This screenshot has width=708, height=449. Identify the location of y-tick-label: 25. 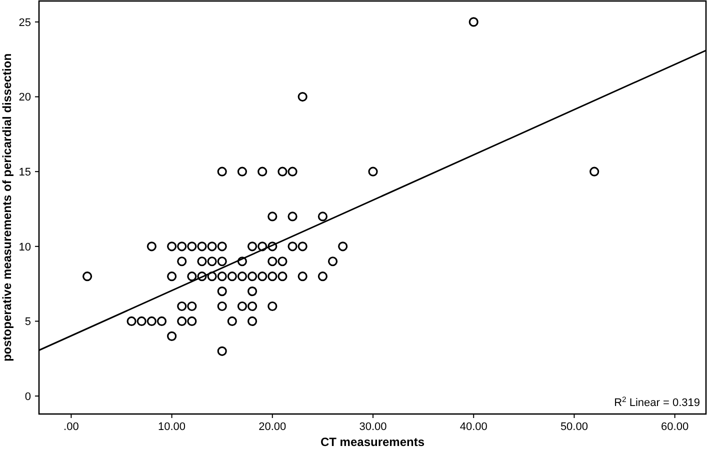
(24, 22).